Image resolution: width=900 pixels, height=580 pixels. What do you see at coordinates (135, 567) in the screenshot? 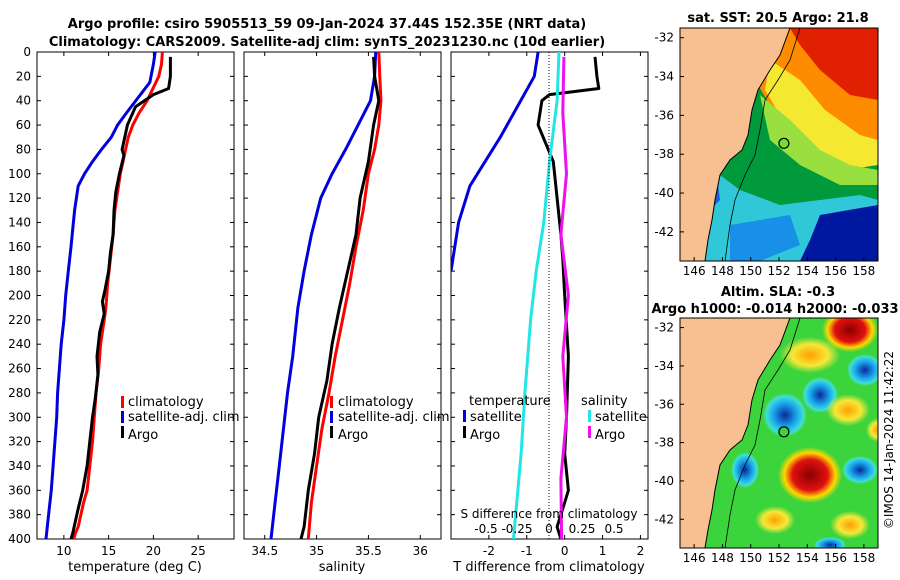
I see `temperature-xlabel: temperature (deg C)` at bounding box center [135, 567].